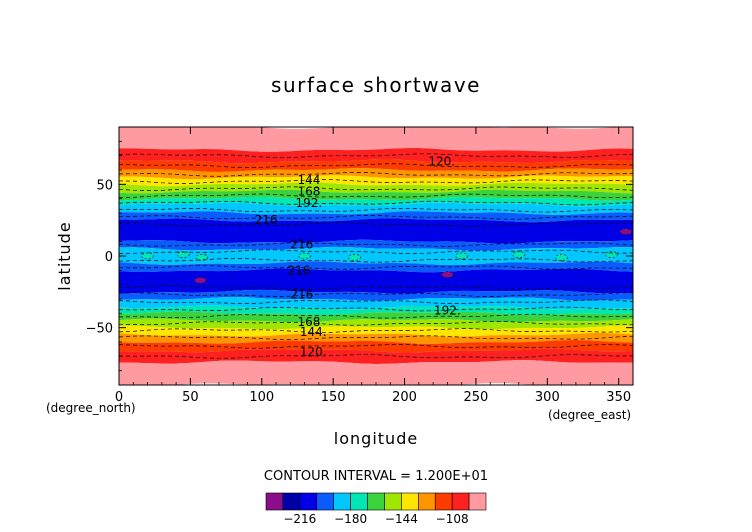  What do you see at coordinates (589, 415) in the screenshot?
I see `x-unit-label: (degree_east)` at bounding box center [589, 415].